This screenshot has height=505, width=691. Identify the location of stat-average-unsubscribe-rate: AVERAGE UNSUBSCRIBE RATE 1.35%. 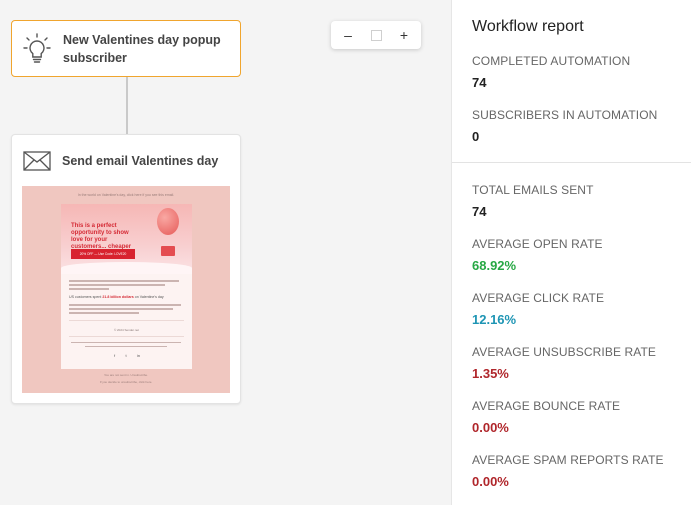
(564, 363).